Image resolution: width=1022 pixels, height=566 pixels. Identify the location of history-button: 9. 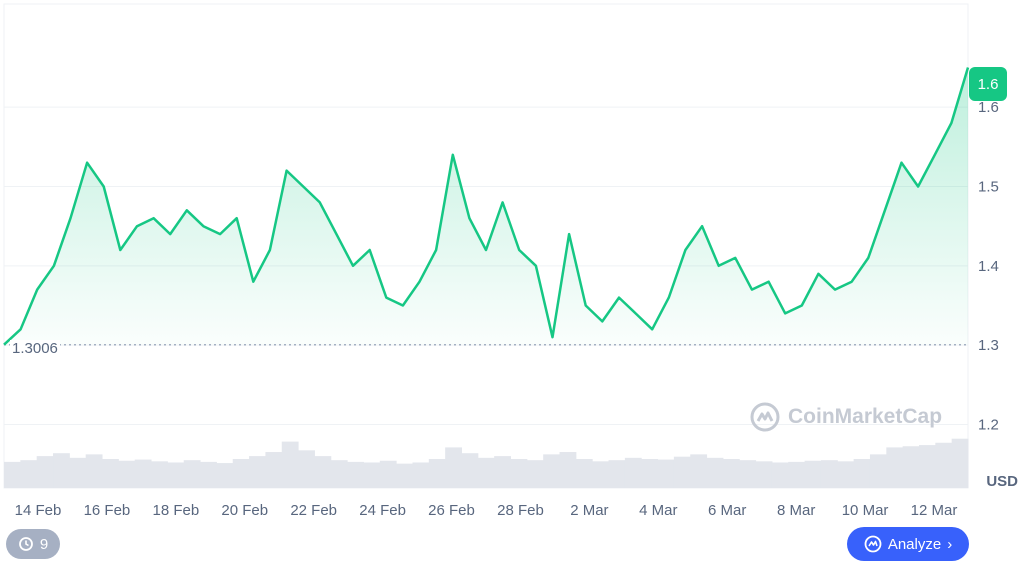
(33, 544).